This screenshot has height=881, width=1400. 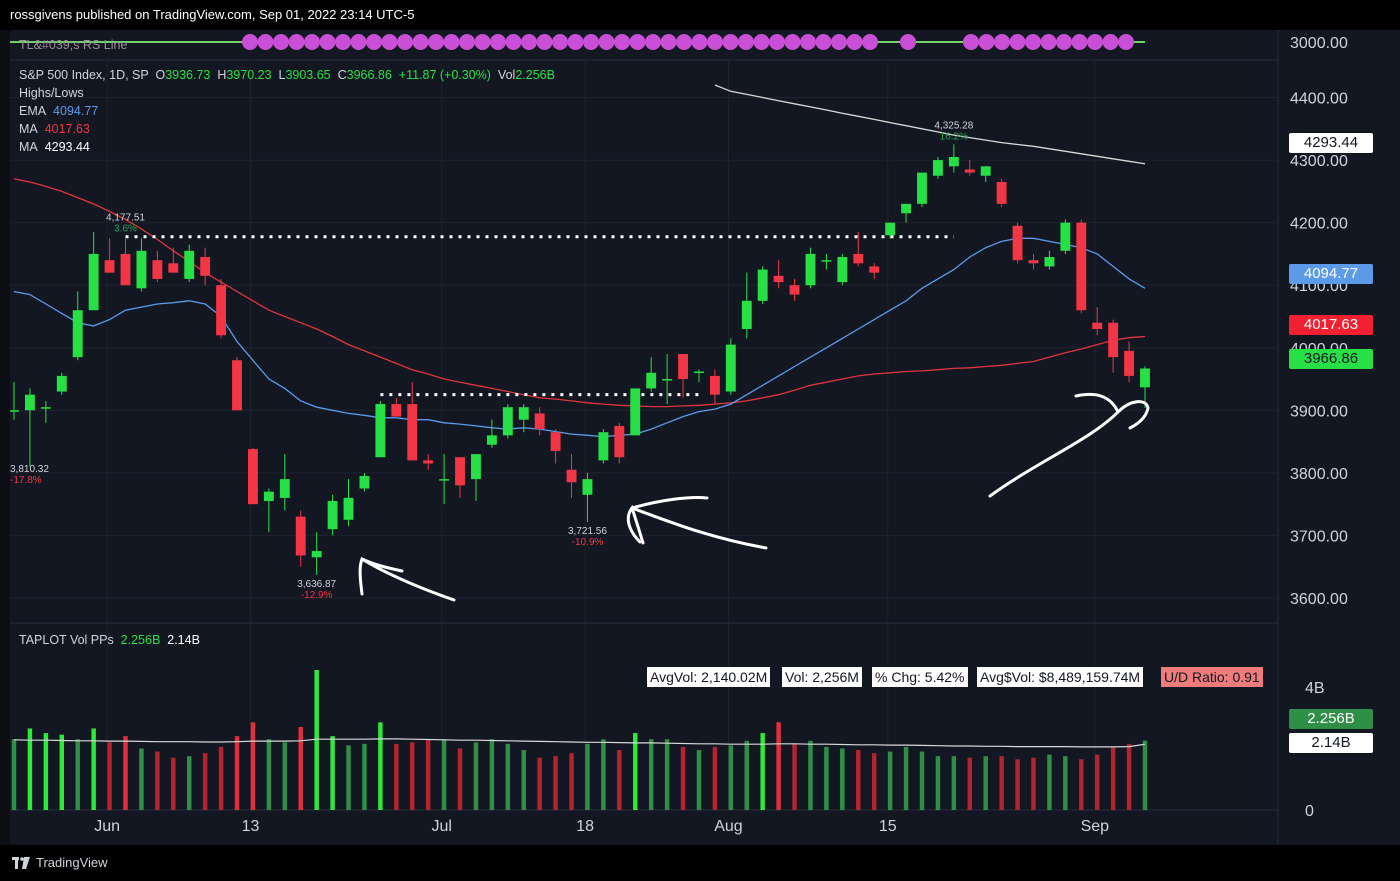 I want to click on close-price-tag: 3966.86, so click(x=1331, y=359).